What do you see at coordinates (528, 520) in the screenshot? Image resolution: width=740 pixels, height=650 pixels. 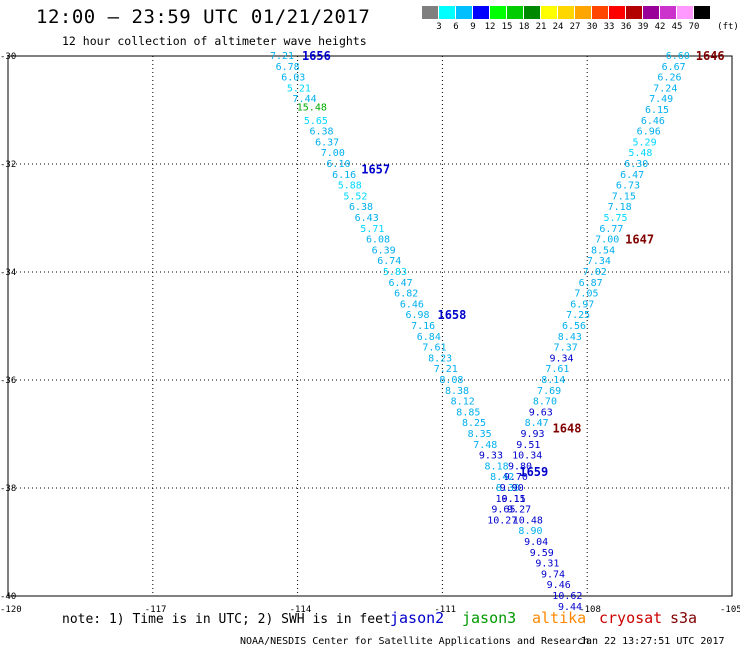 I see `wave-height-value: 10.48` at bounding box center [528, 520].